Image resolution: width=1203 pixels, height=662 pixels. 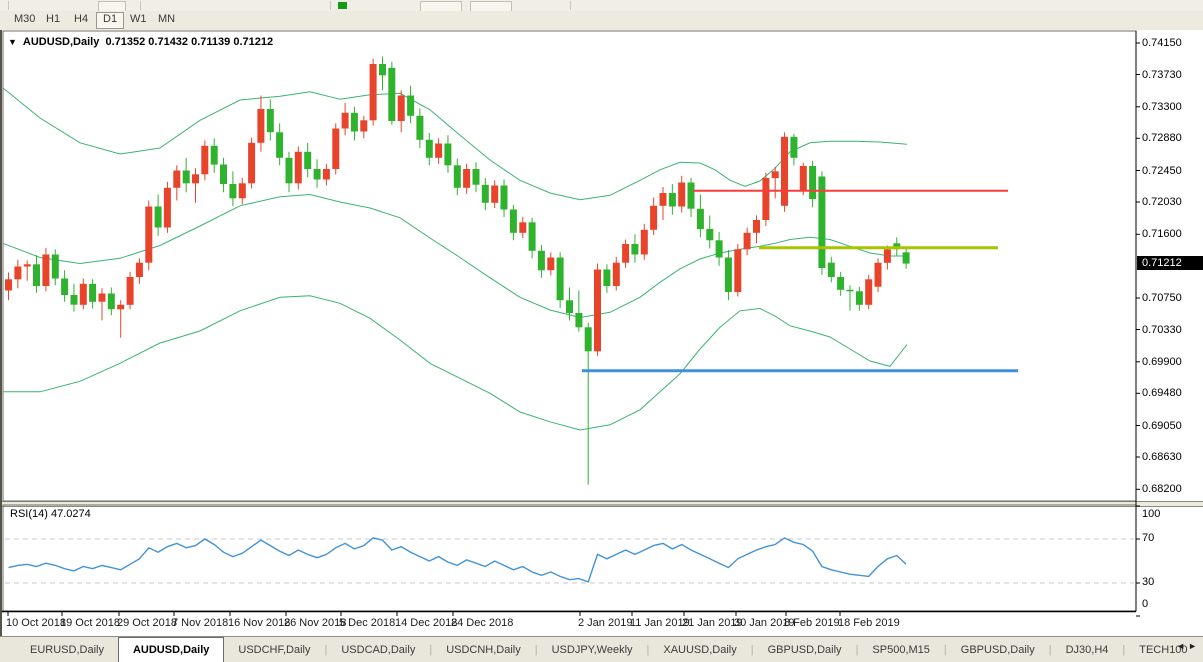 What do you see at coordinates (1162, 74) in the screenshot?
I see `price-axis-label: 0.73730` at bounding box center [1162, 74].